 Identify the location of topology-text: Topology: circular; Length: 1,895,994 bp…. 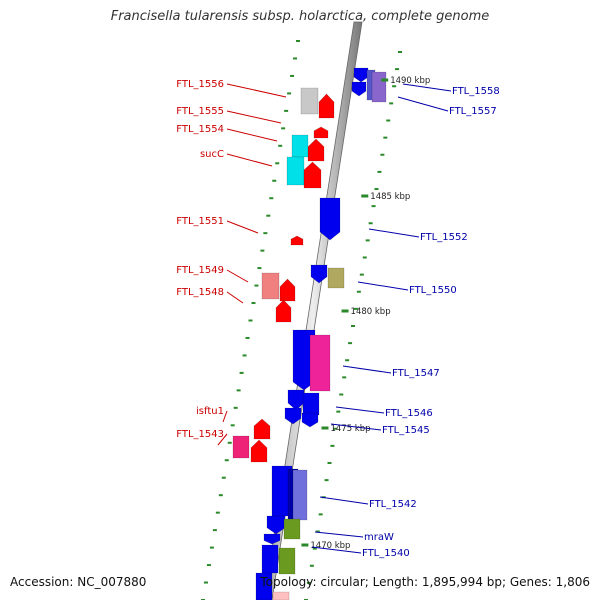
(425, 582).